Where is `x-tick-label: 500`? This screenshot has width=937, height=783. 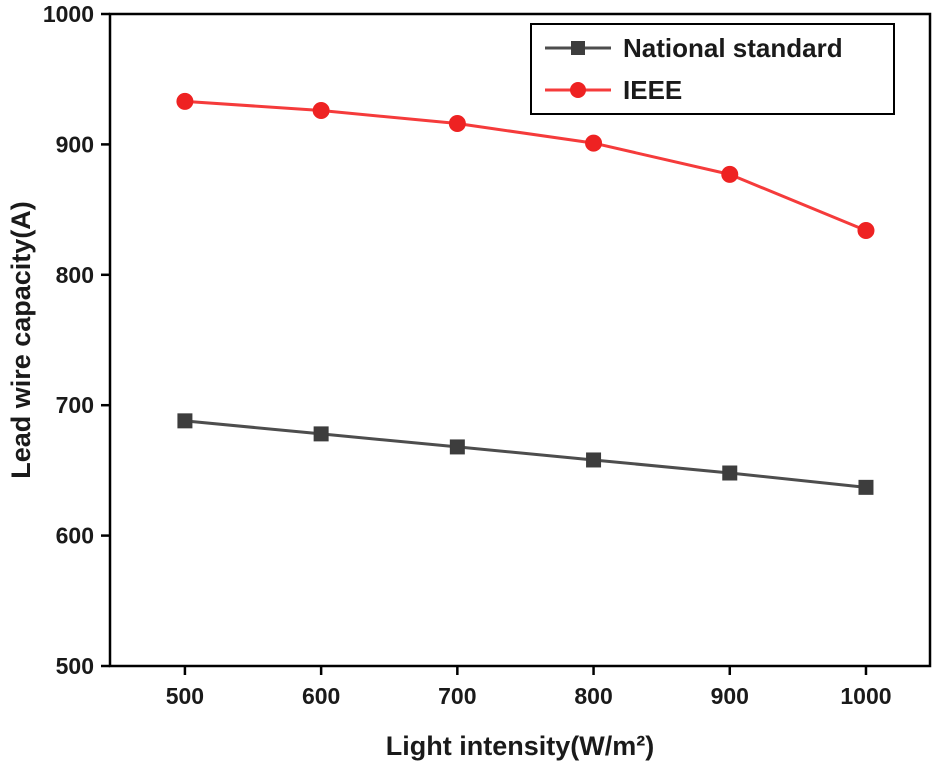
x-tick-label: 500 is located at coordinates (185, 696).